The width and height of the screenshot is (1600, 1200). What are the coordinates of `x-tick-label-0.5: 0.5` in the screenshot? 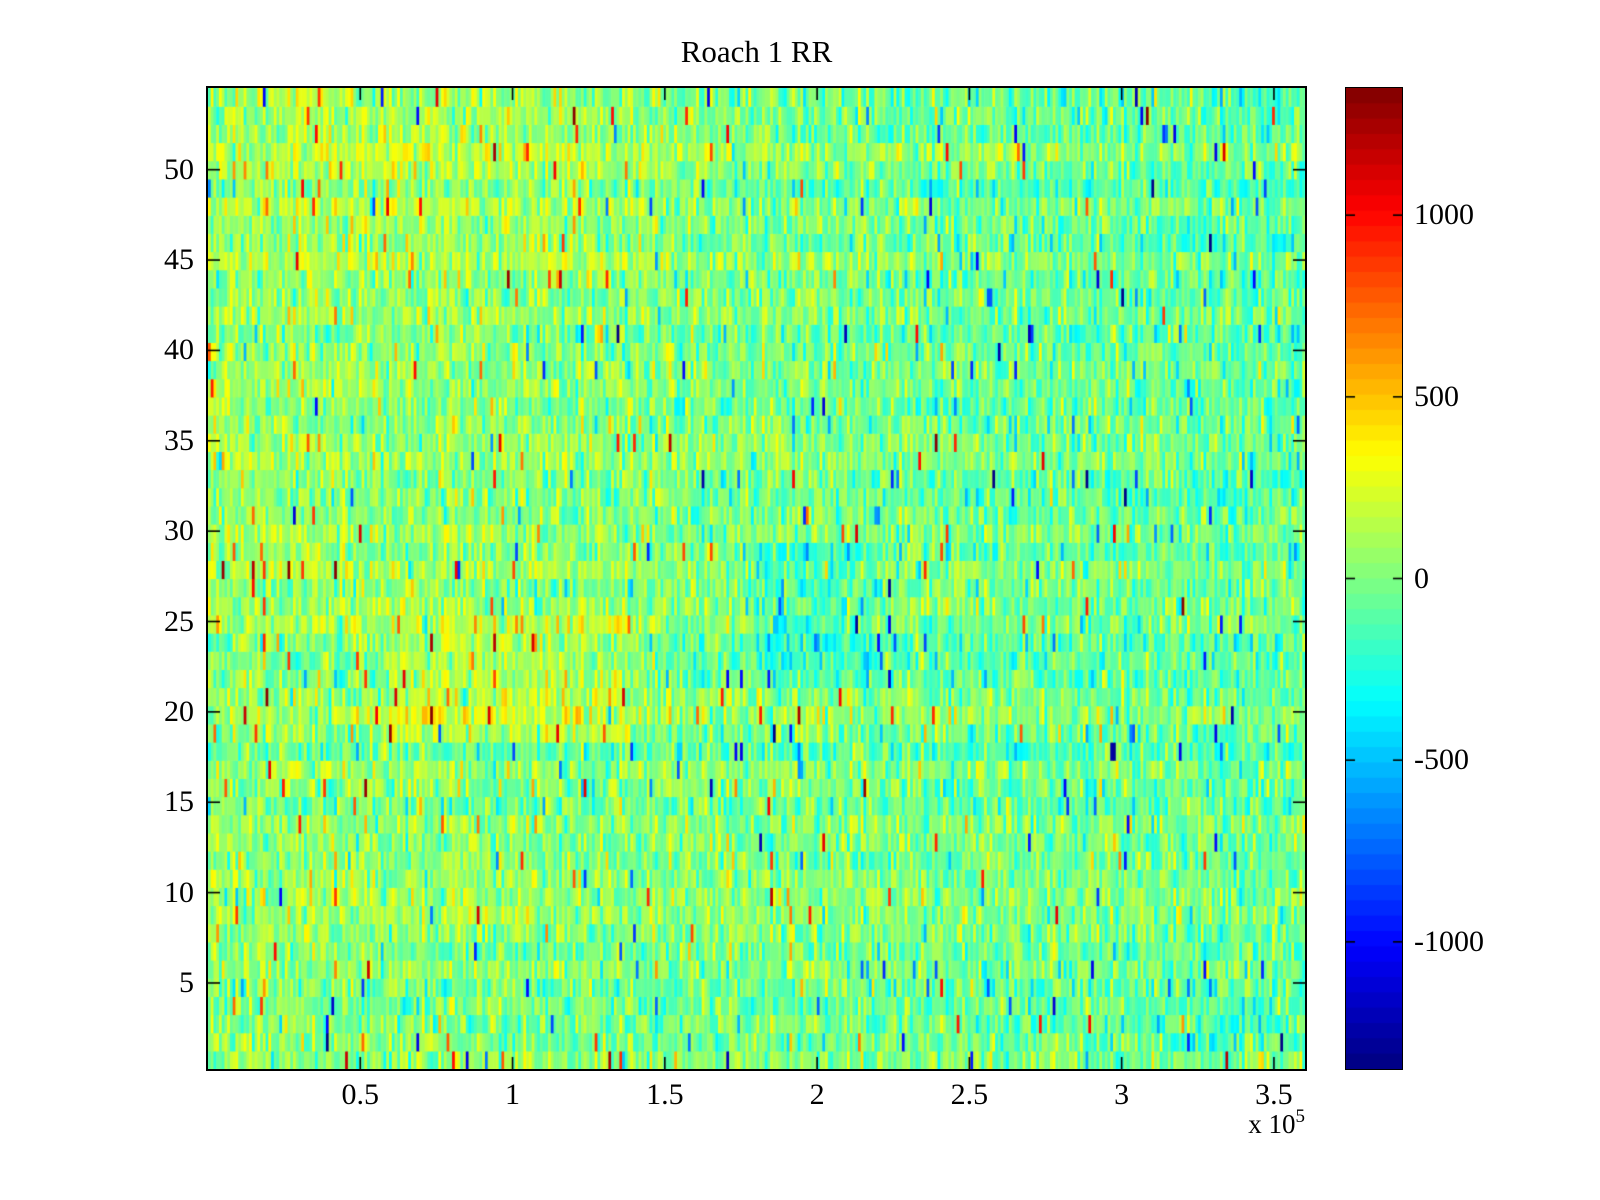 It's located at (360, 1094).